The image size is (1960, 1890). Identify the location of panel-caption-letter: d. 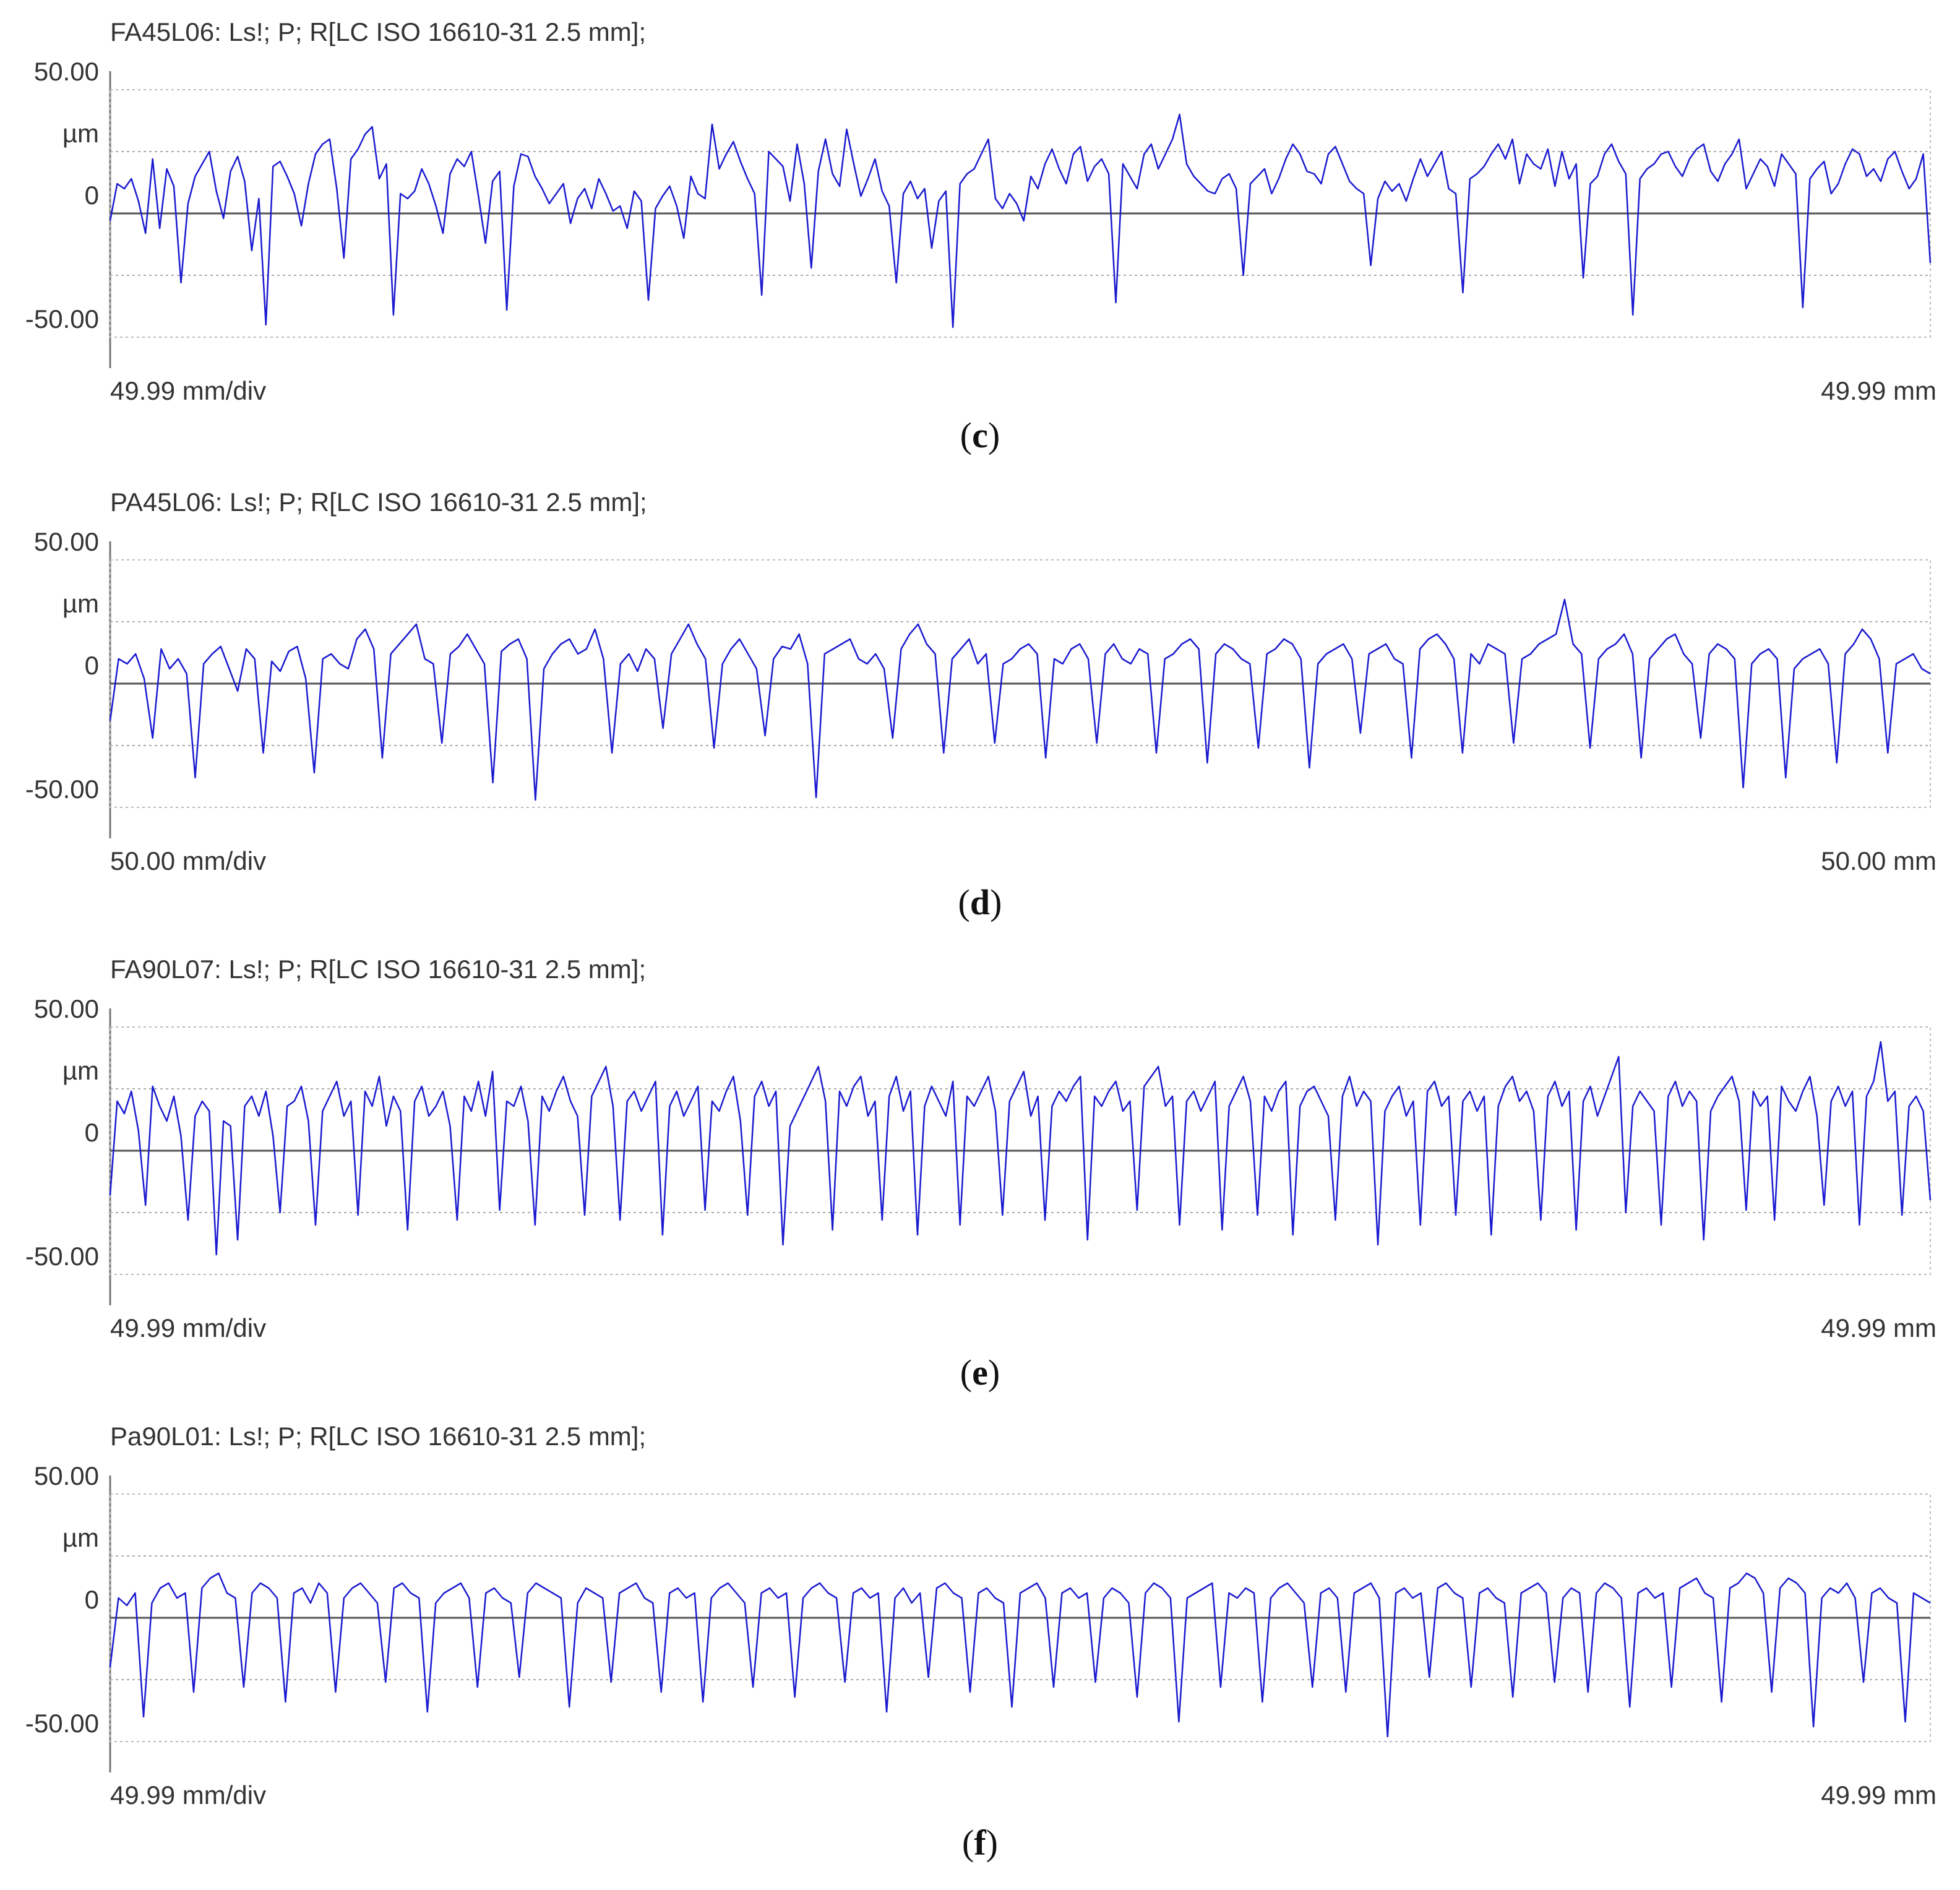
(980, 902).